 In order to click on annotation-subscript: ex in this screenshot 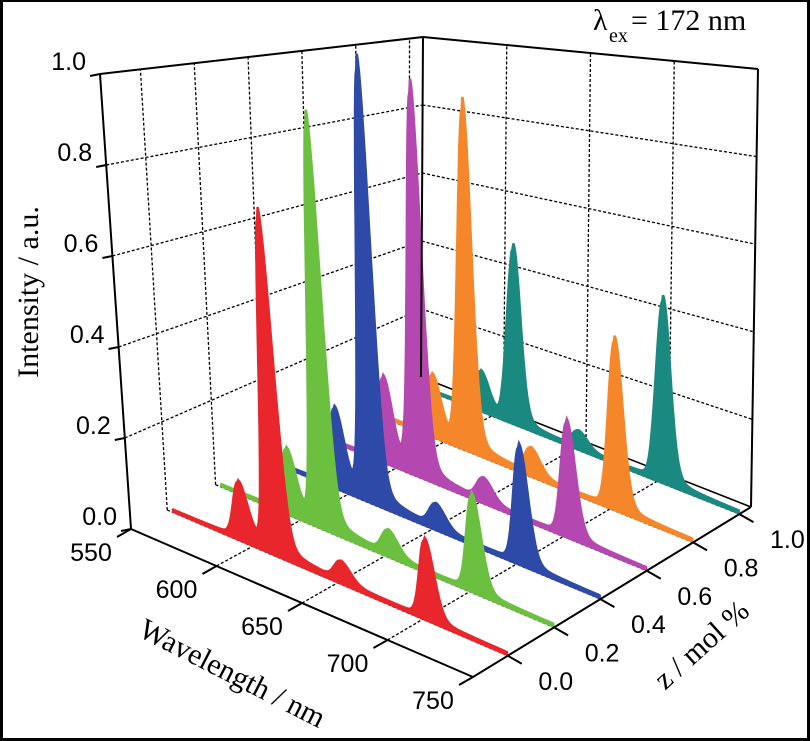, I will do `click(618, 36)`.